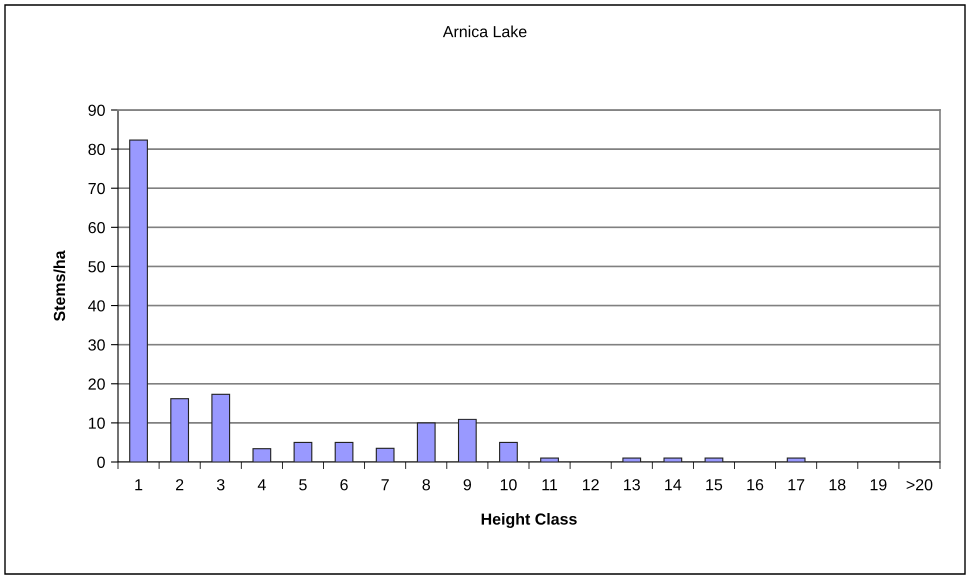  Describe the element at coordinates (96, 423) in the screenshot. I see `y-tick-label: 10` at that location.